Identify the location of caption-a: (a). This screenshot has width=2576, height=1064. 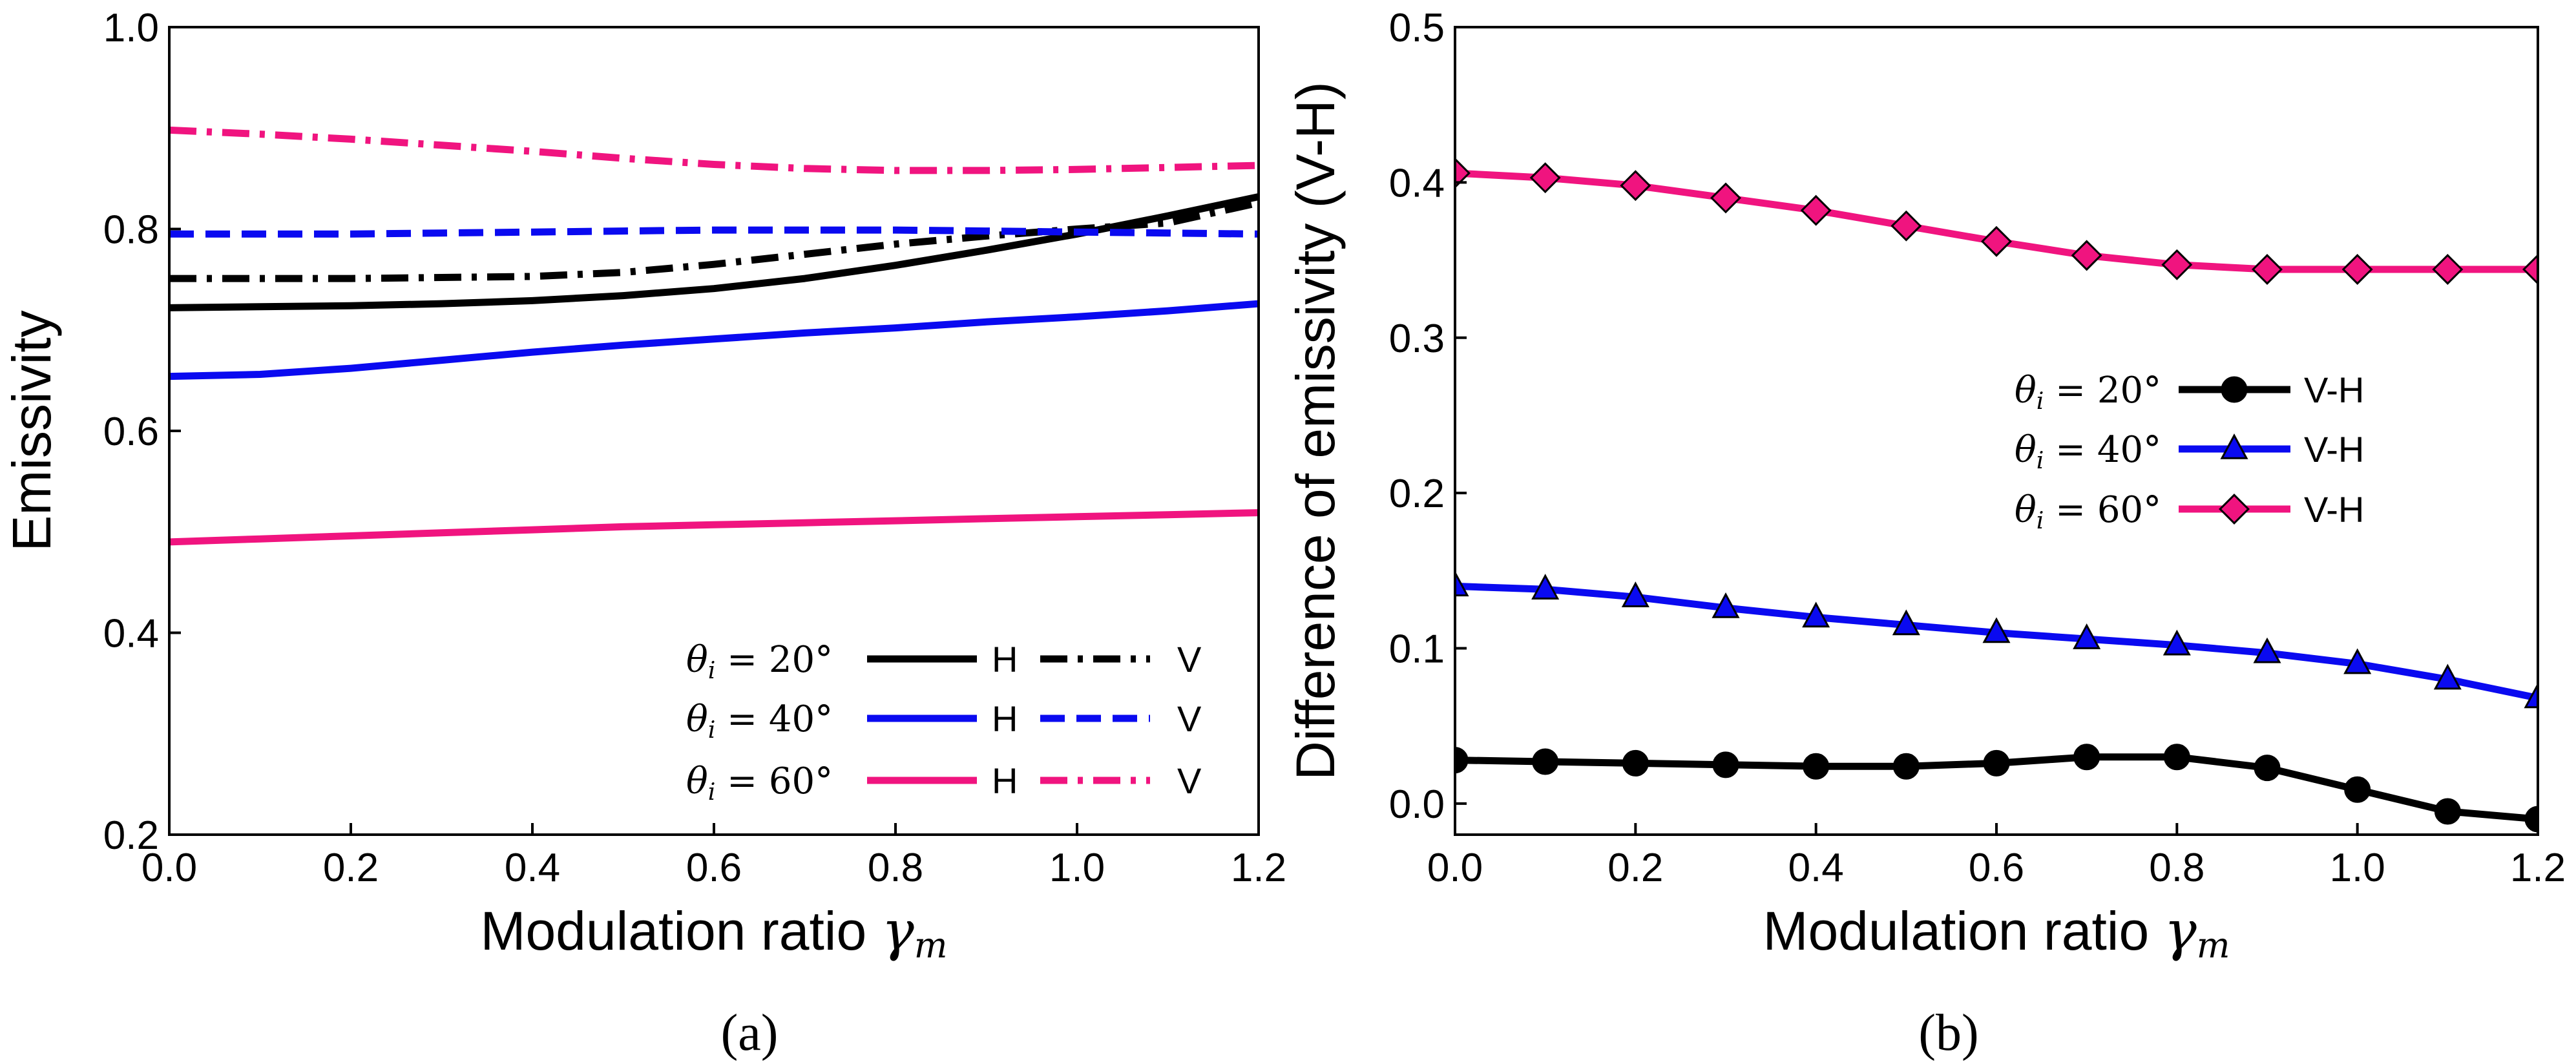
(750, 1033).